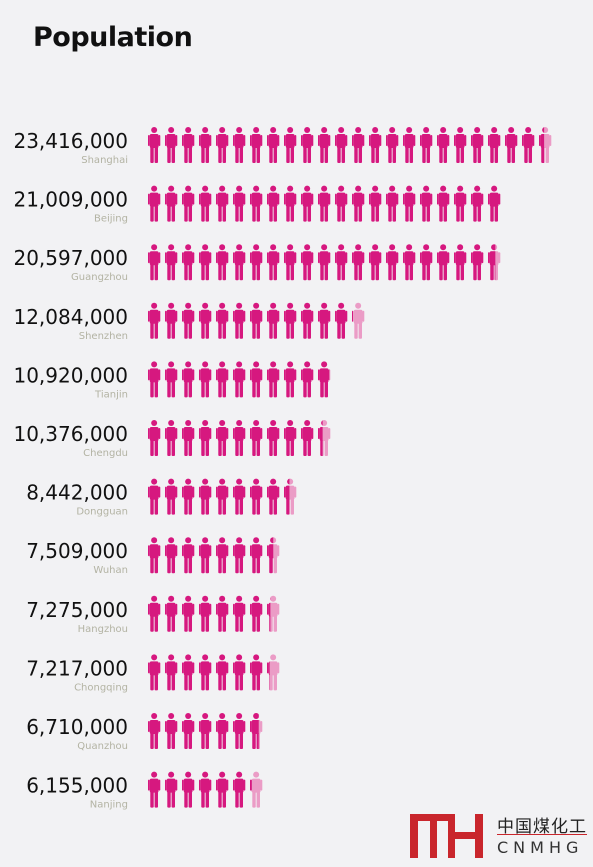  What do you see at coordinates (109, 805) in the screenshot?
I see `city-label: Nanjing` at bounding box center [109, 805].